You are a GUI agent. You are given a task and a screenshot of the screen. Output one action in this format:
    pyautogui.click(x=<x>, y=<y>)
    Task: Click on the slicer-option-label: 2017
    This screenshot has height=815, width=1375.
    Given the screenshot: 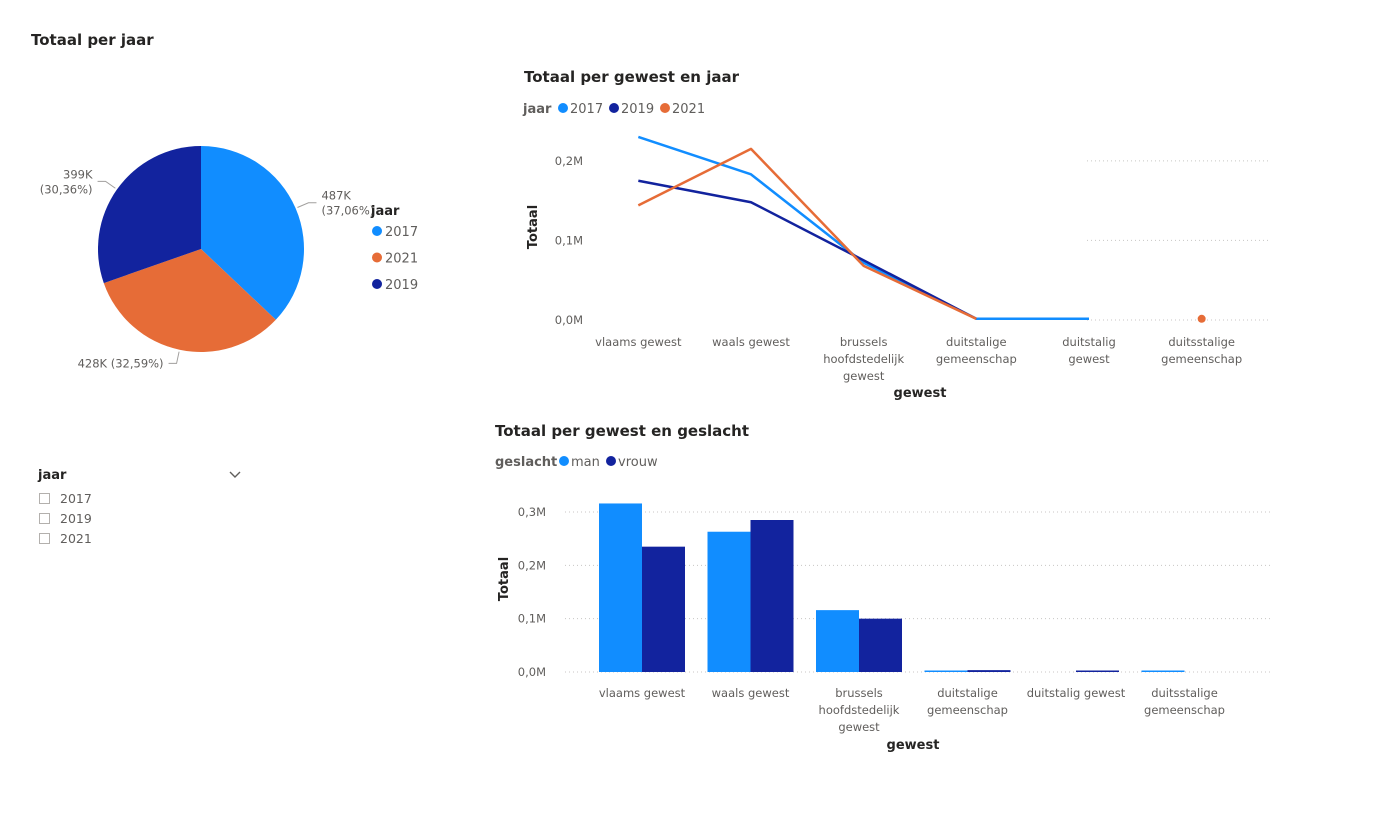 What is the action you would take?
    pyautogui.click(x=76, y=498)
    